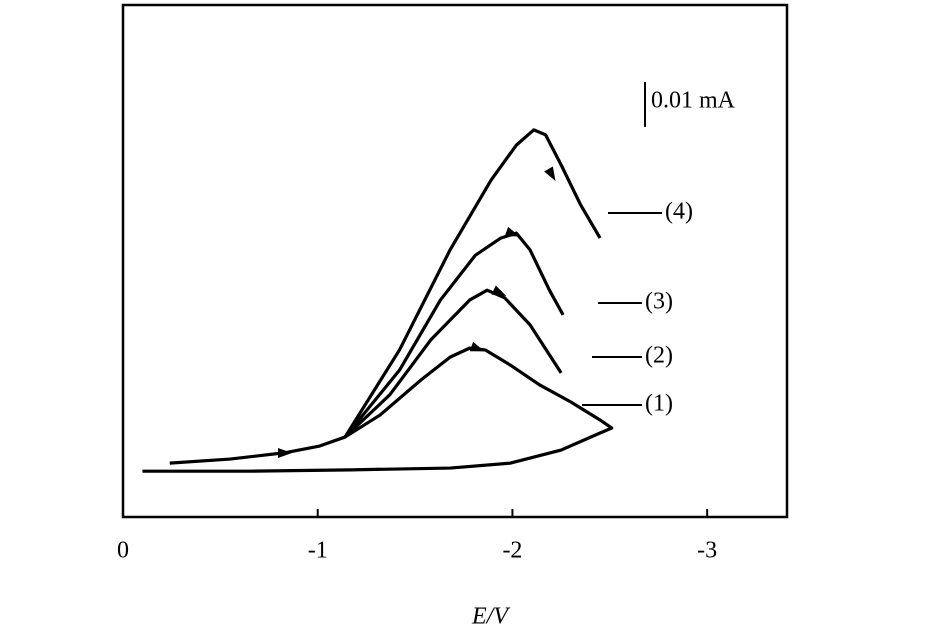 The height and width of the screenshot is (641, 941). I want to click on legend-label: (4), so click(679, 212).